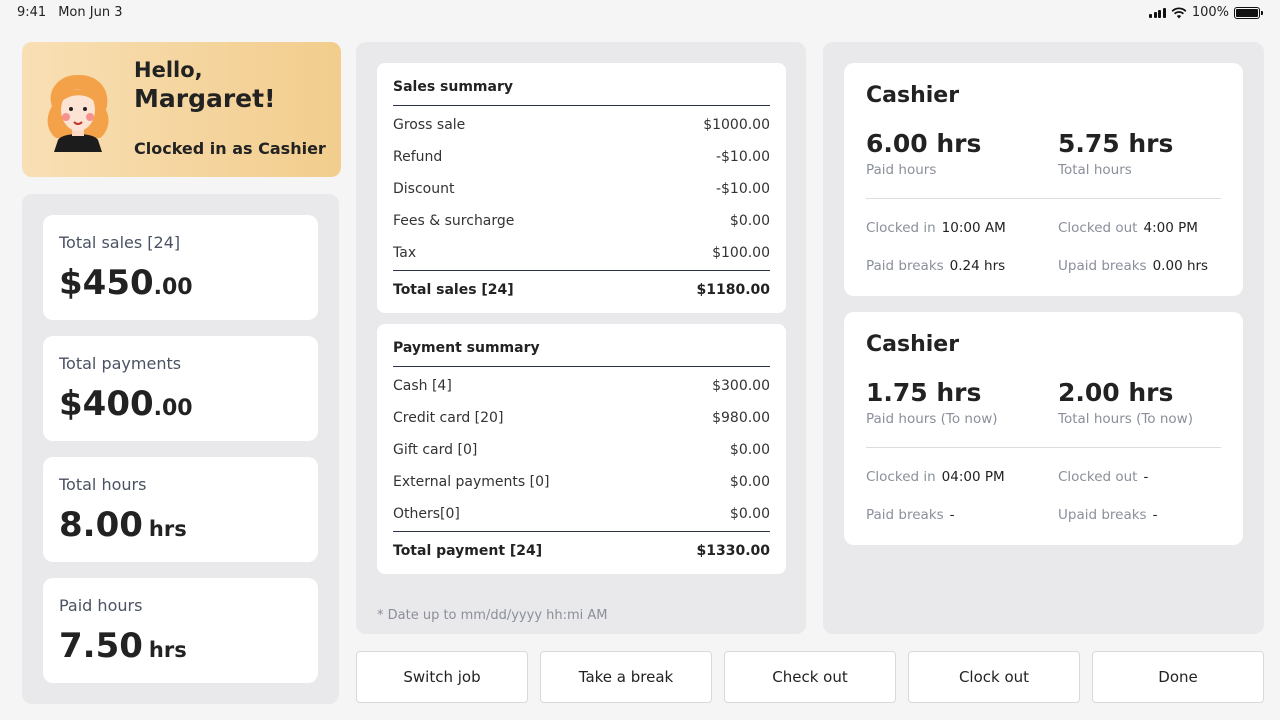 The image size is (1280, 720). Describe the element at coordinates (1095, 170) in the screenshot. I see `total-hours-label: Total hours` at that location.